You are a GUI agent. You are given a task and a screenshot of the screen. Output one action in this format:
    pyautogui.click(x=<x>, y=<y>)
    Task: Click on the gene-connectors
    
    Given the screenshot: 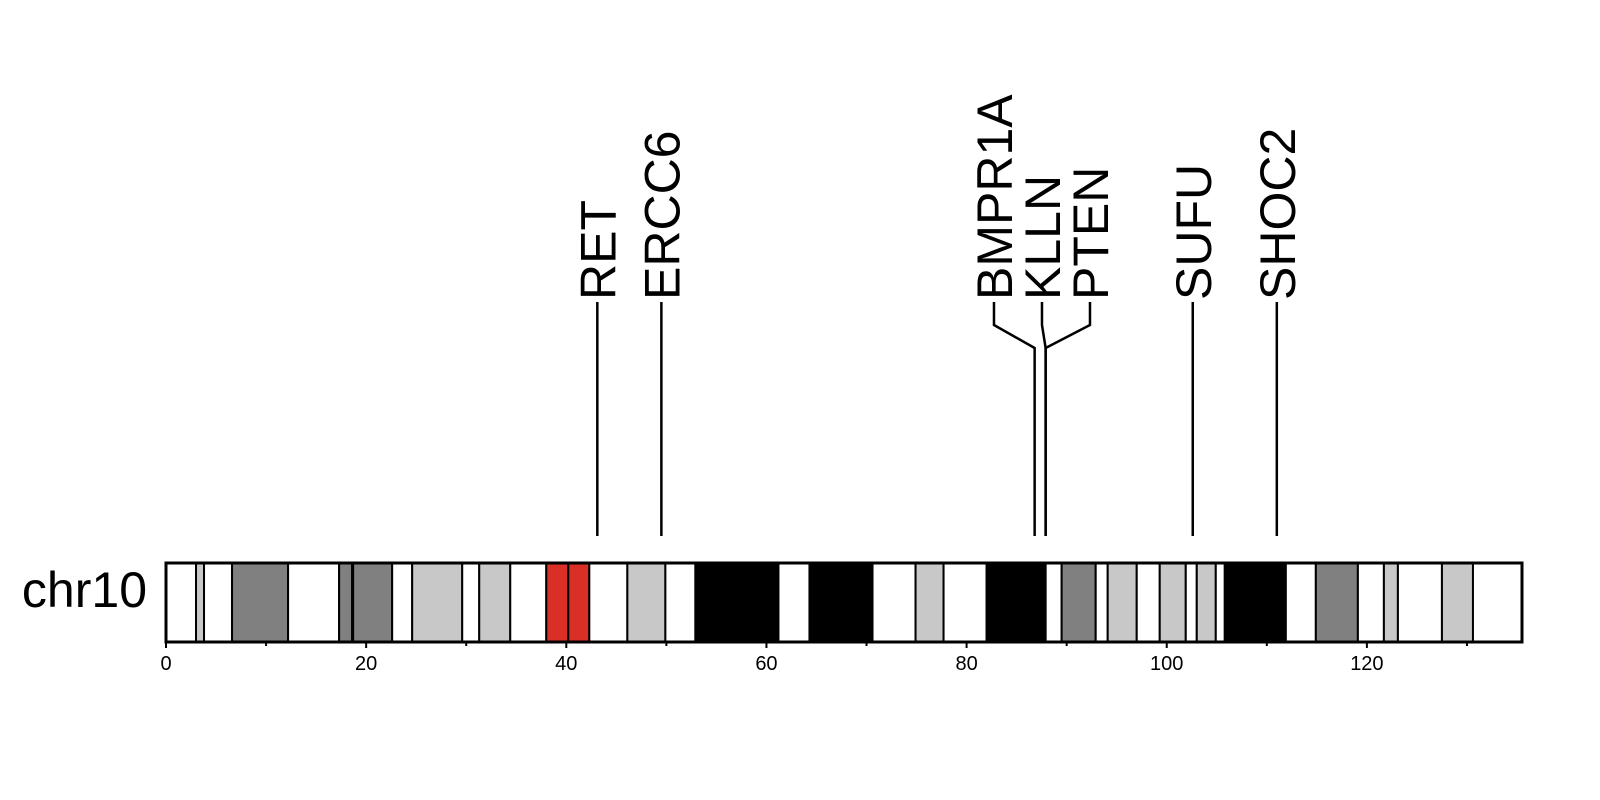 What is the action you would take?
    pyautogui.click(x=937, y=419)
    